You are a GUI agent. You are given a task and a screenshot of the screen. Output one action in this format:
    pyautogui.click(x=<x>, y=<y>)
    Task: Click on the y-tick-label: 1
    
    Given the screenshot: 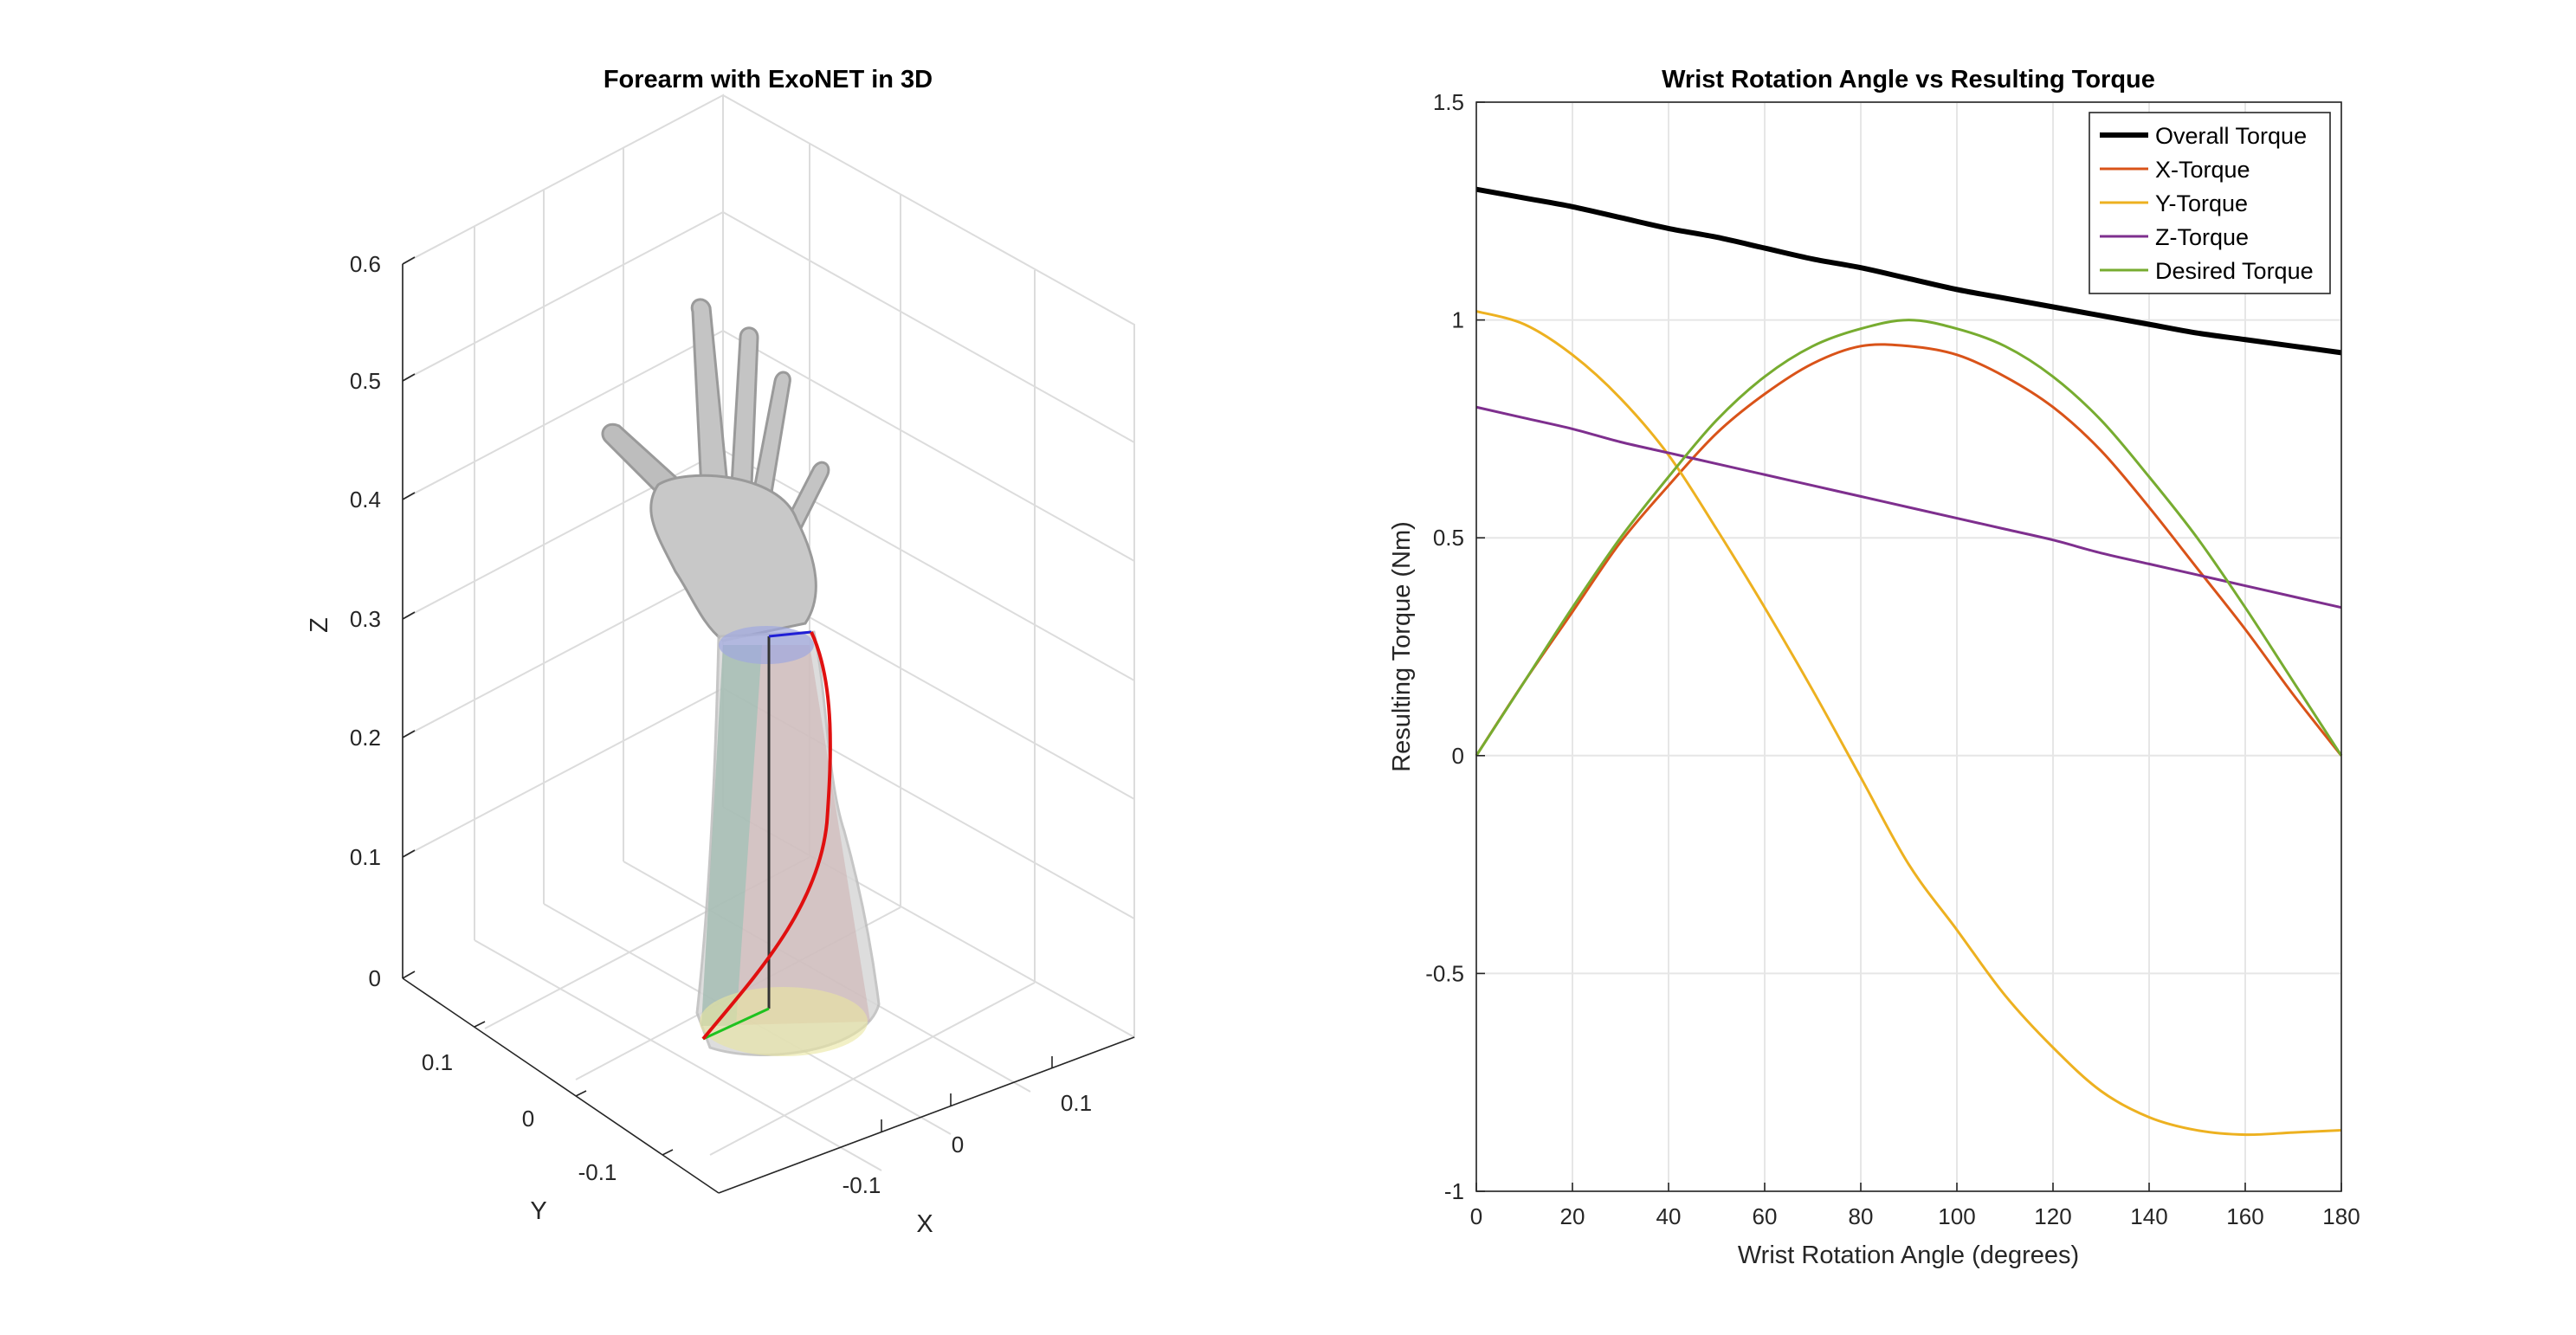 What is the action you would take?
    pyautogui.click(x=1458, y=320)
    